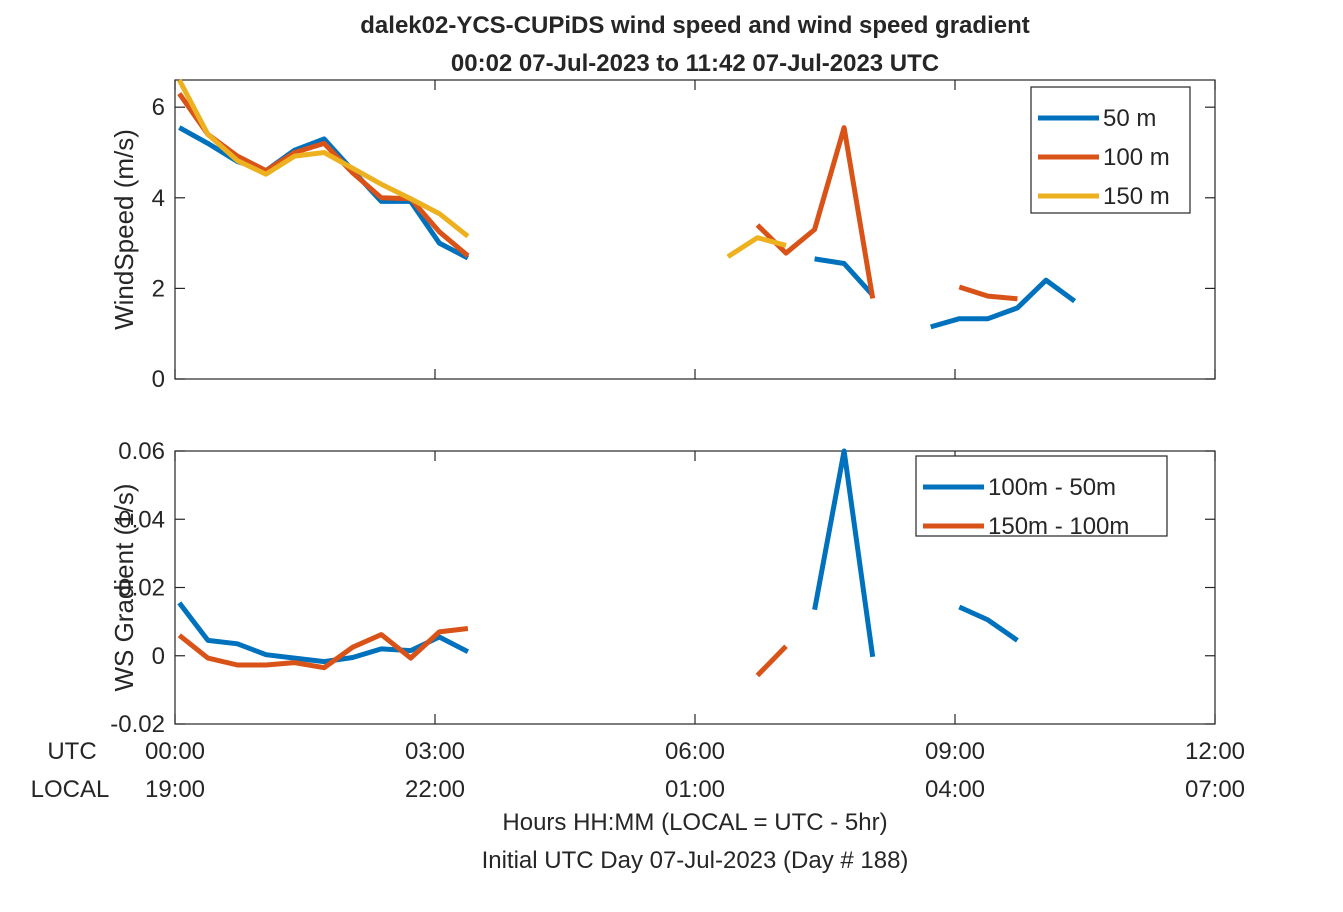 The image size is (1343, 912). Describe the element at coordinates (175, 751) in the screenshot. I see `utc-tick-label-0: 00:00` at that location.